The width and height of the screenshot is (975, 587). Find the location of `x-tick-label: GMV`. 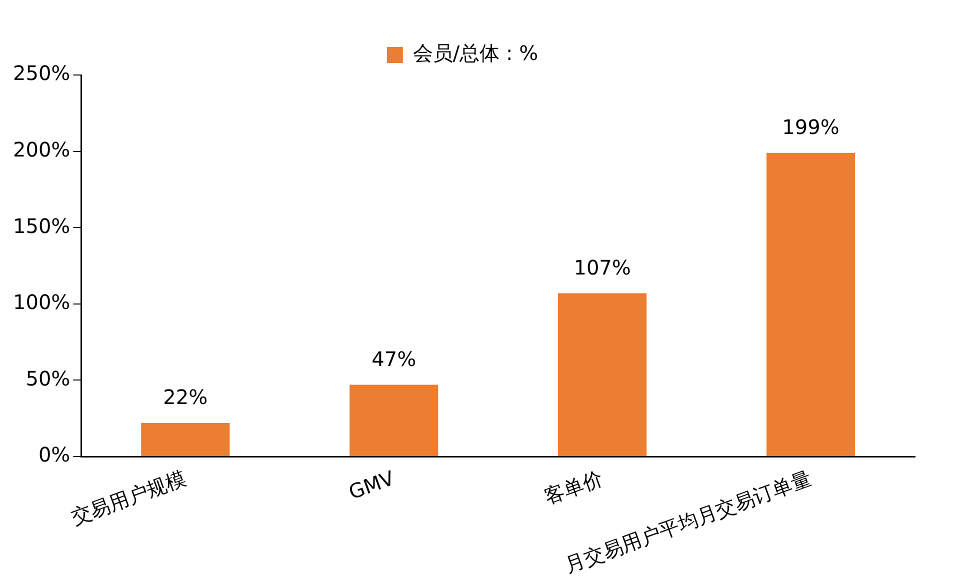

x-tick-label: GMV is located at coordinates (372, 485).